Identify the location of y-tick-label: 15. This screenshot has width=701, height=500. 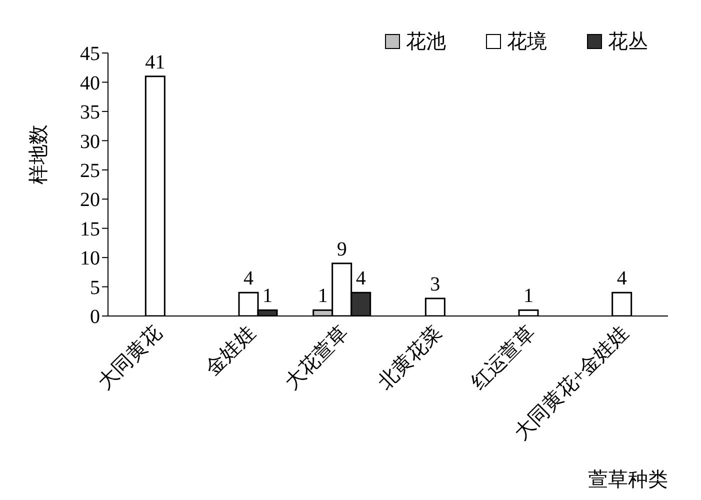
(90, 229).